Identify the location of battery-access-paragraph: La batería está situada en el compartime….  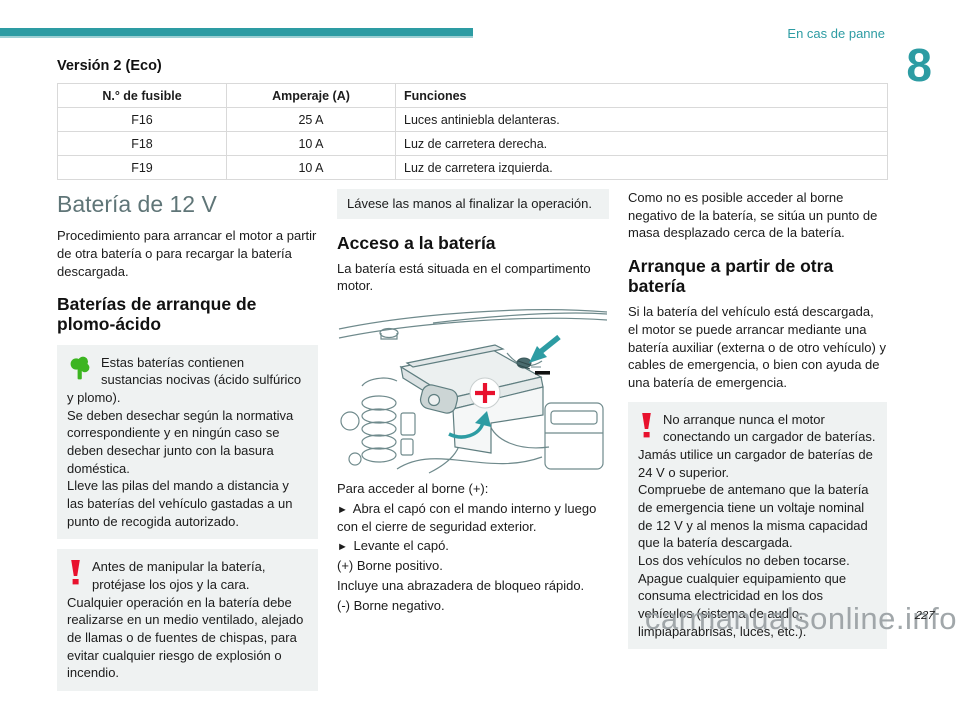
(463, 277).